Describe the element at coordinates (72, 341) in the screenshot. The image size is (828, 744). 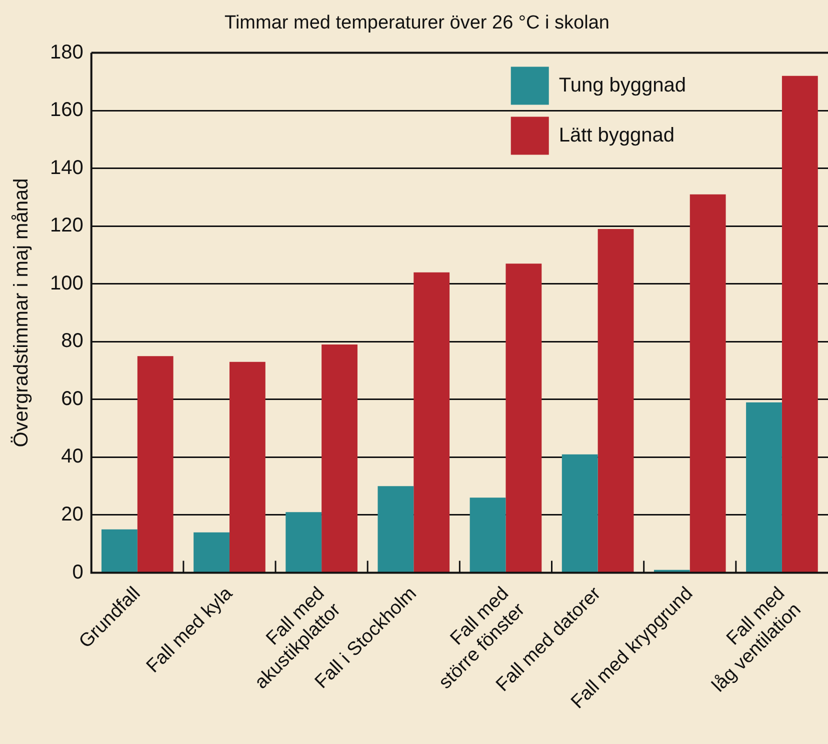
I see `y-tick-label: 80` at that location.